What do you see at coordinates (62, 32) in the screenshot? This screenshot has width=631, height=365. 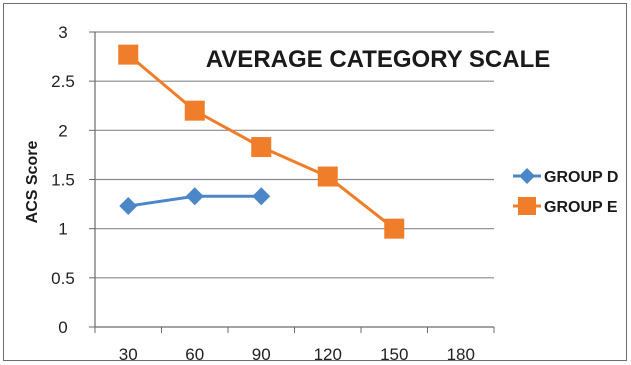 I see `y-tick-label: 3` at bounding box center [62, 32].